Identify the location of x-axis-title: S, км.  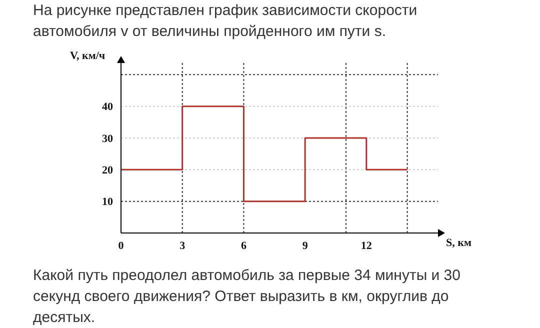
(459, 243).